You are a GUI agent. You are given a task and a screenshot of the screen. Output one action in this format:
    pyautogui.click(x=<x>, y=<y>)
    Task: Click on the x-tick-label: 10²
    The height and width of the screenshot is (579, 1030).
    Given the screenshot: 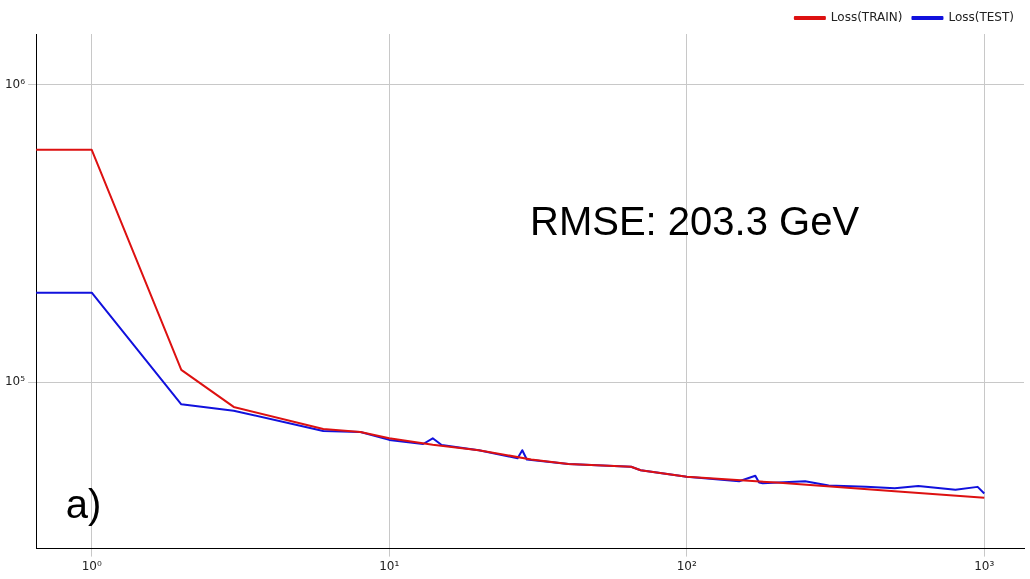 What is the action you would take?
    pyautogui.click(x=686, y=565)
    